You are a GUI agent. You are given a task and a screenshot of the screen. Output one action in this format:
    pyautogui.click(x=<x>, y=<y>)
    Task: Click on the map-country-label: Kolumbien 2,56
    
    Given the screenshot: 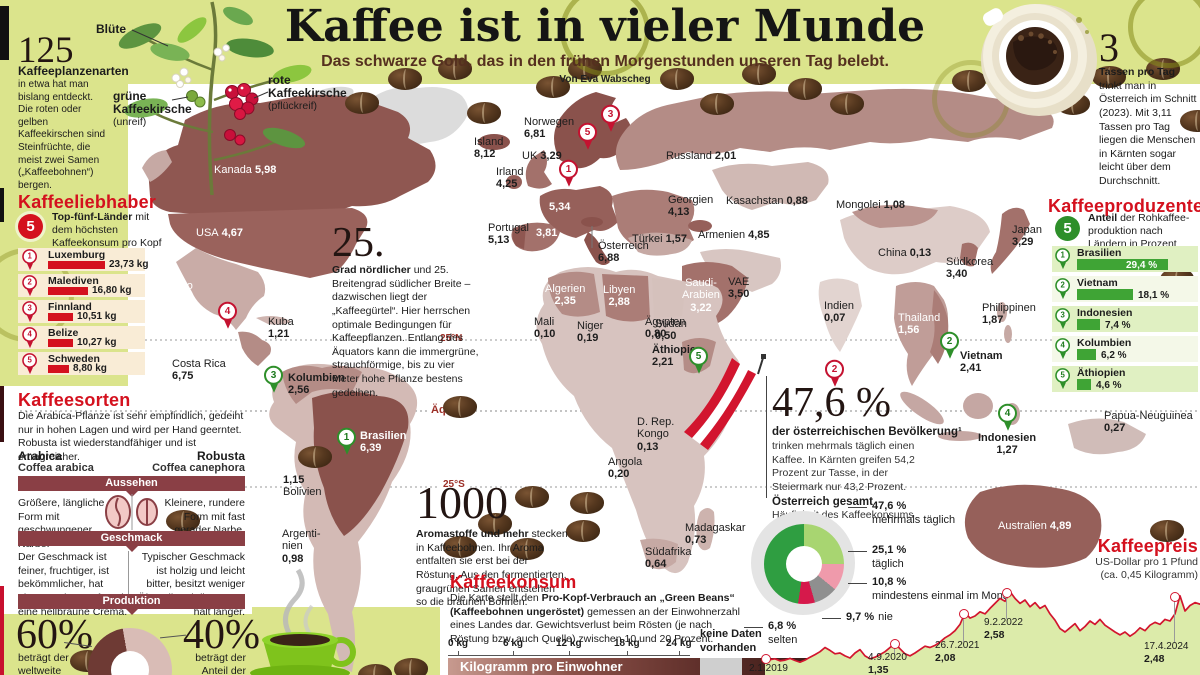 What is the action you would take?
    pyautogui.click(x=316, y=384)
    